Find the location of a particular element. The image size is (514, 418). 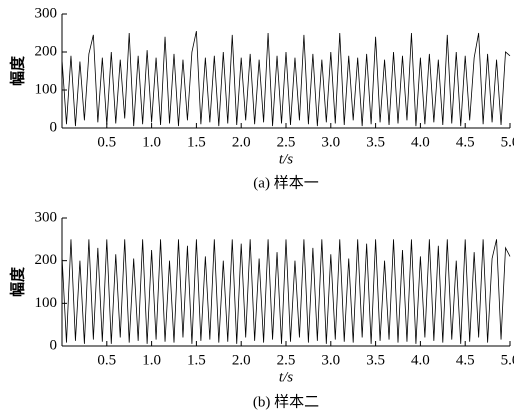

panel-caption: (a) 样本一 is located at coordinates (285, 182).